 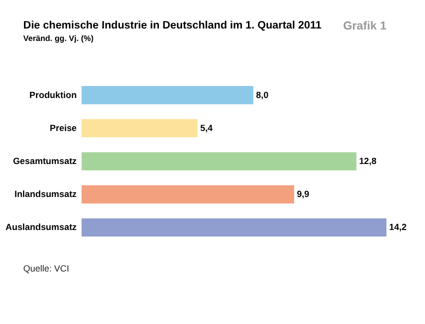 I want to click on y-tick-label: Inlandsumsatz, so click(x=46, y=194).